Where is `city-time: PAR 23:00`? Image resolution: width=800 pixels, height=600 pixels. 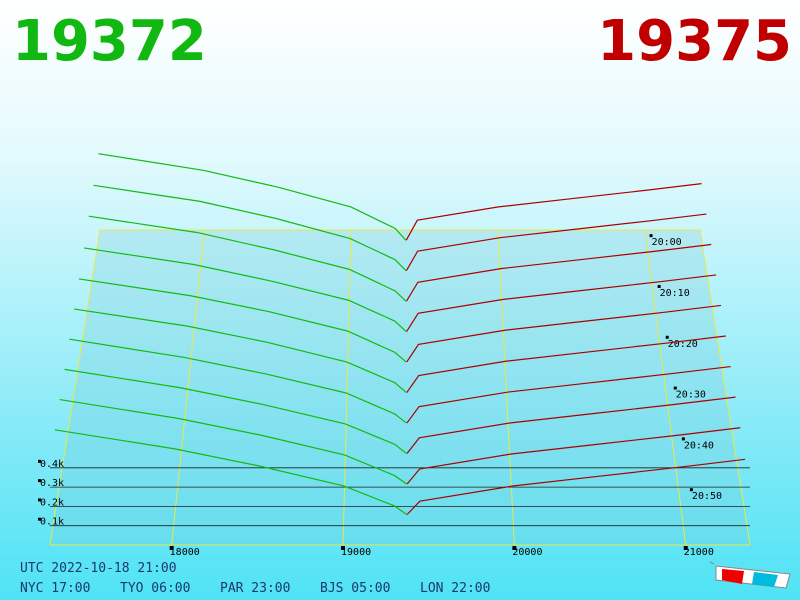
city-time: PAR 23:00 is located at coordinates (255, 588).